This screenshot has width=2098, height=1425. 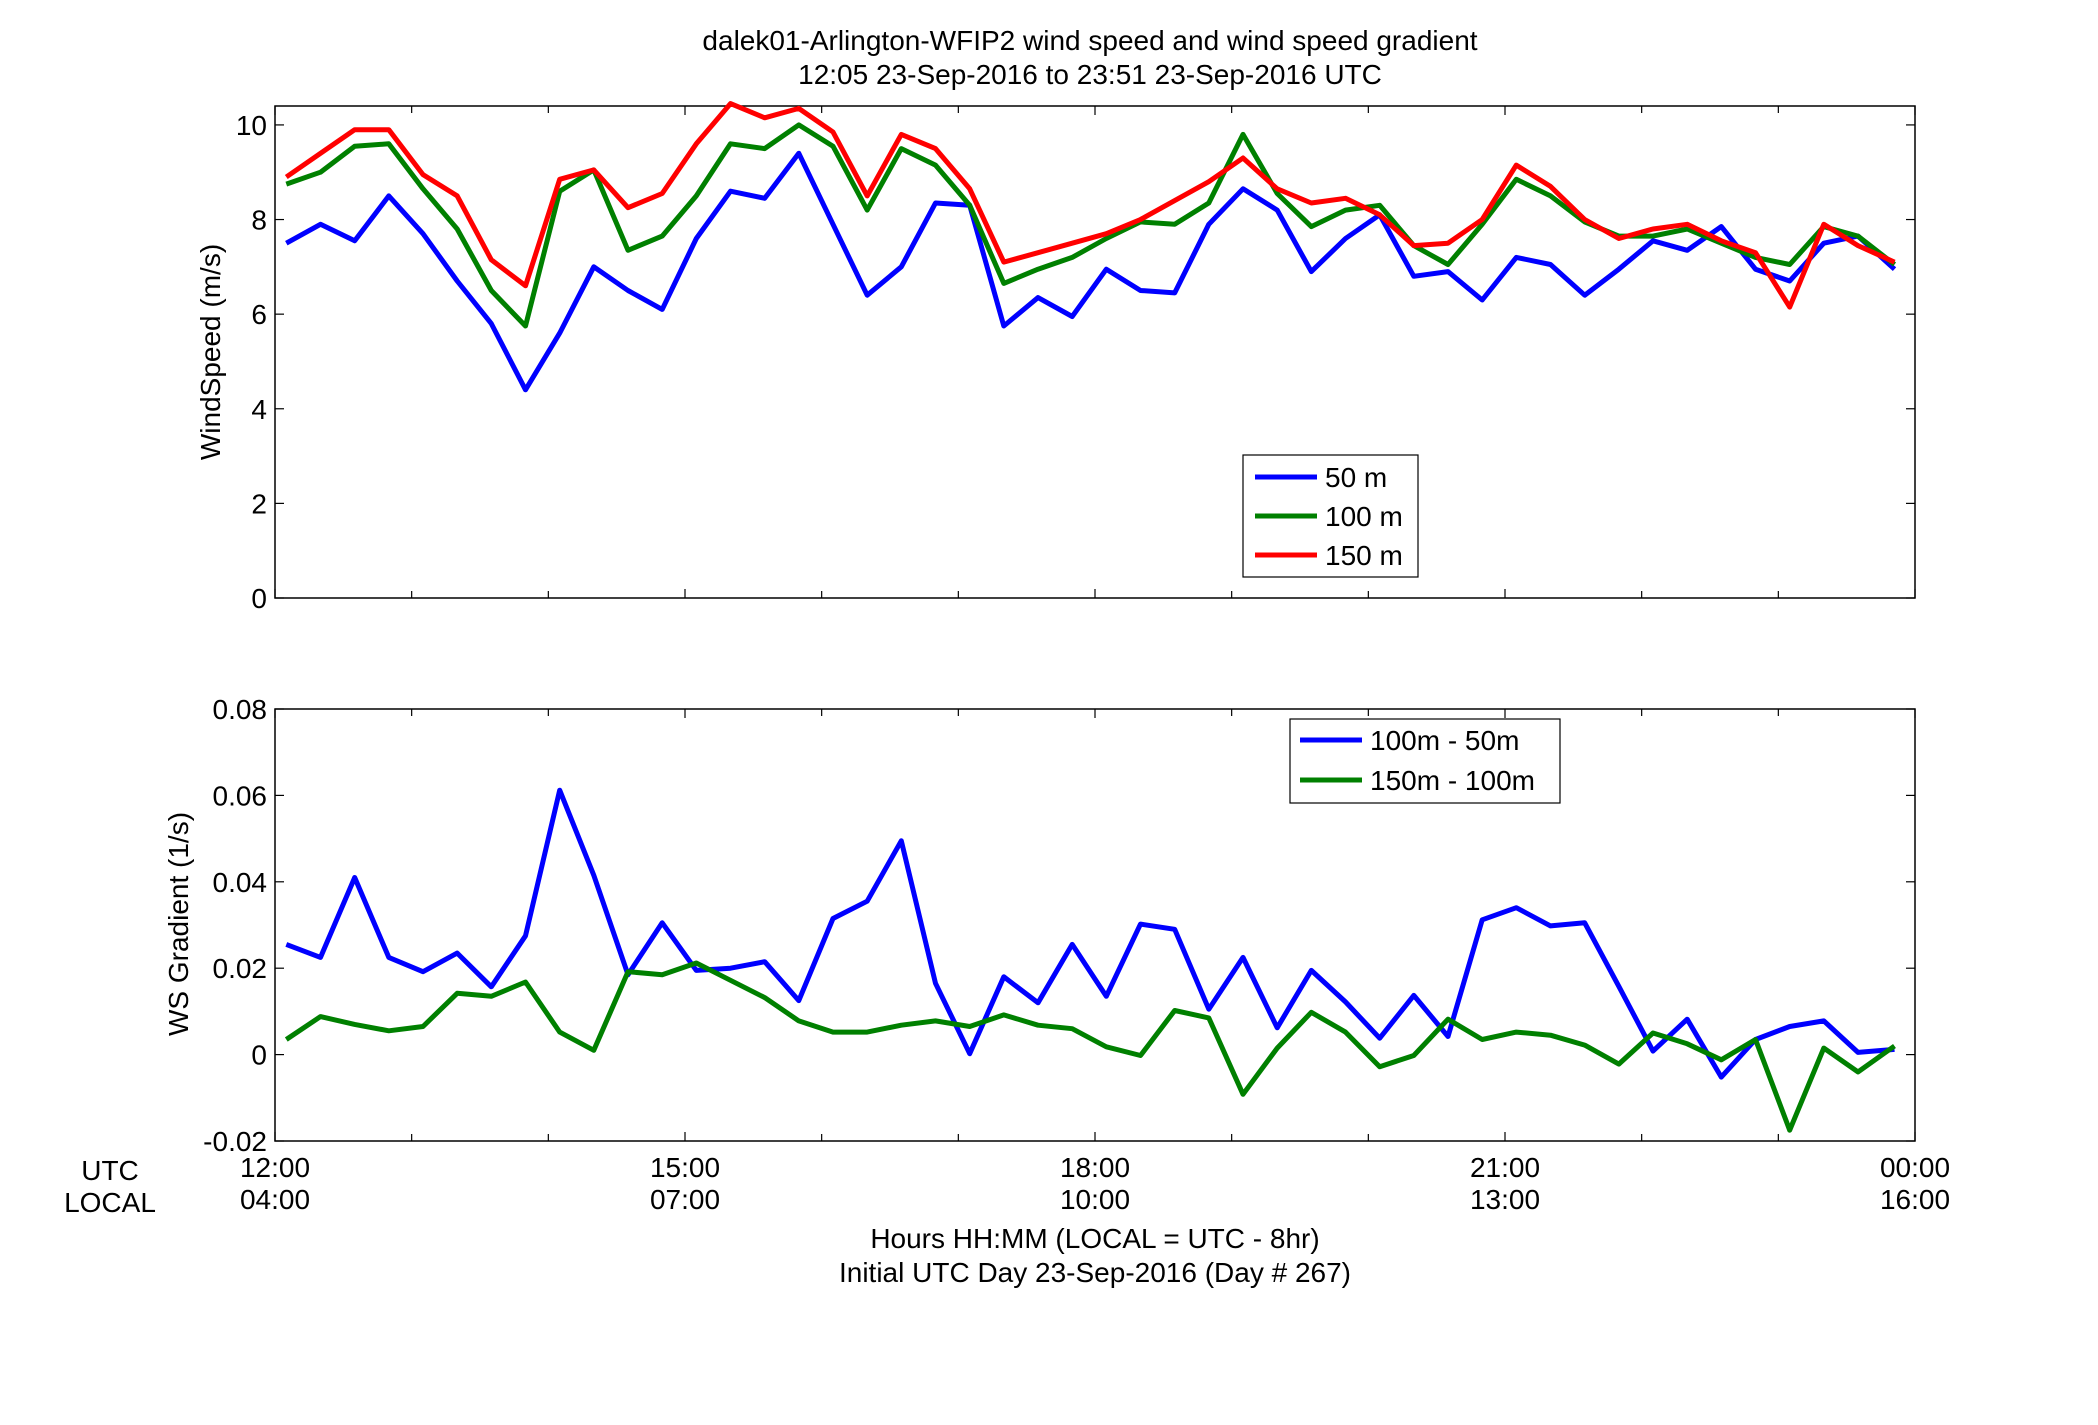 I want to click on windspeed-legend: 50 m 100 m 150 m, so click(x=1330, y=516).